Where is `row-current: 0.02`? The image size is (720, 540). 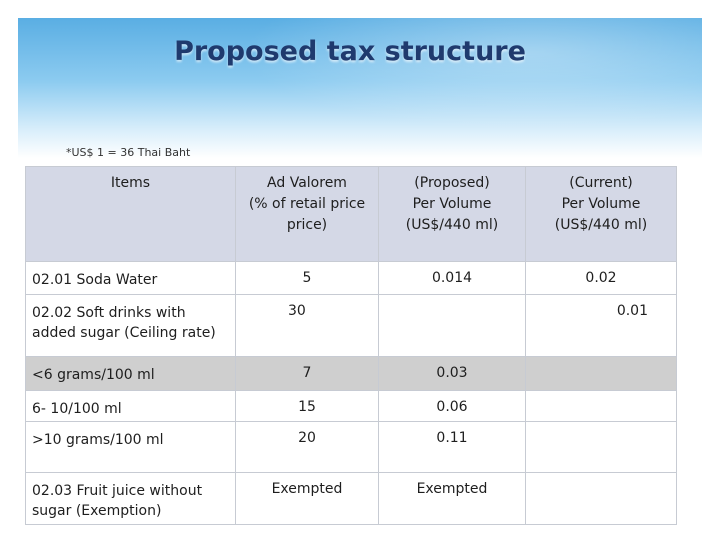
row-current: 0.02 is located at coordinates (601, 278).